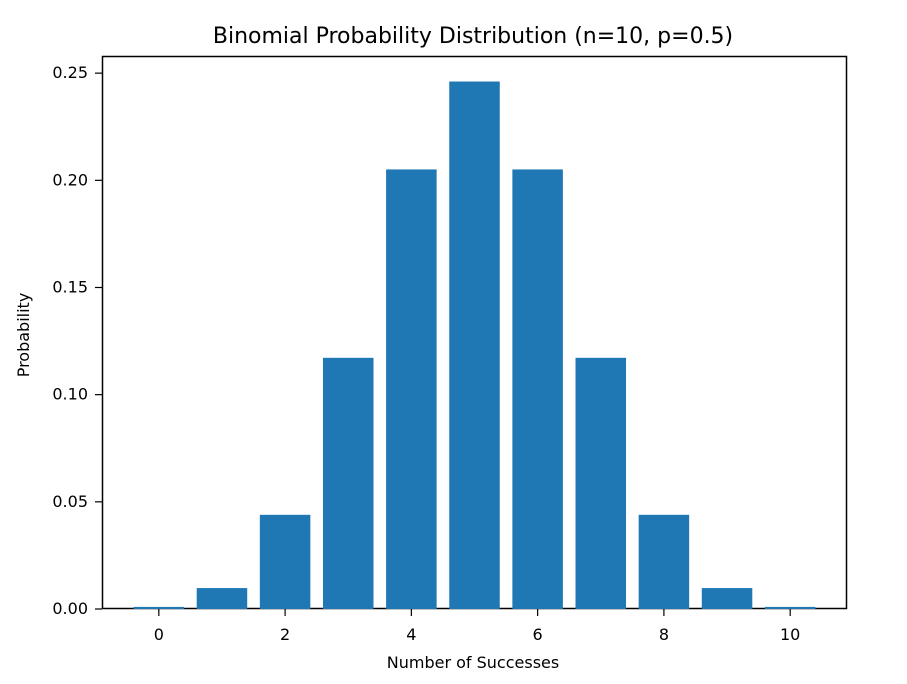 The width and height of the screenshot is (907, 684). I want to click on x-tick-label-0: 0, so click(159, 634).